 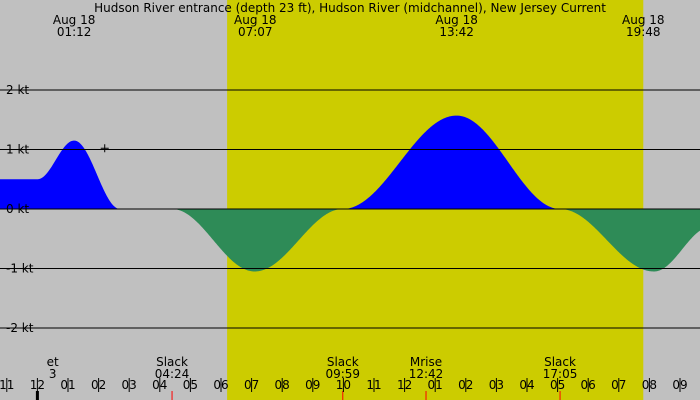 I want to click on top-time-label: 13:42, so click(x=456, y=32).